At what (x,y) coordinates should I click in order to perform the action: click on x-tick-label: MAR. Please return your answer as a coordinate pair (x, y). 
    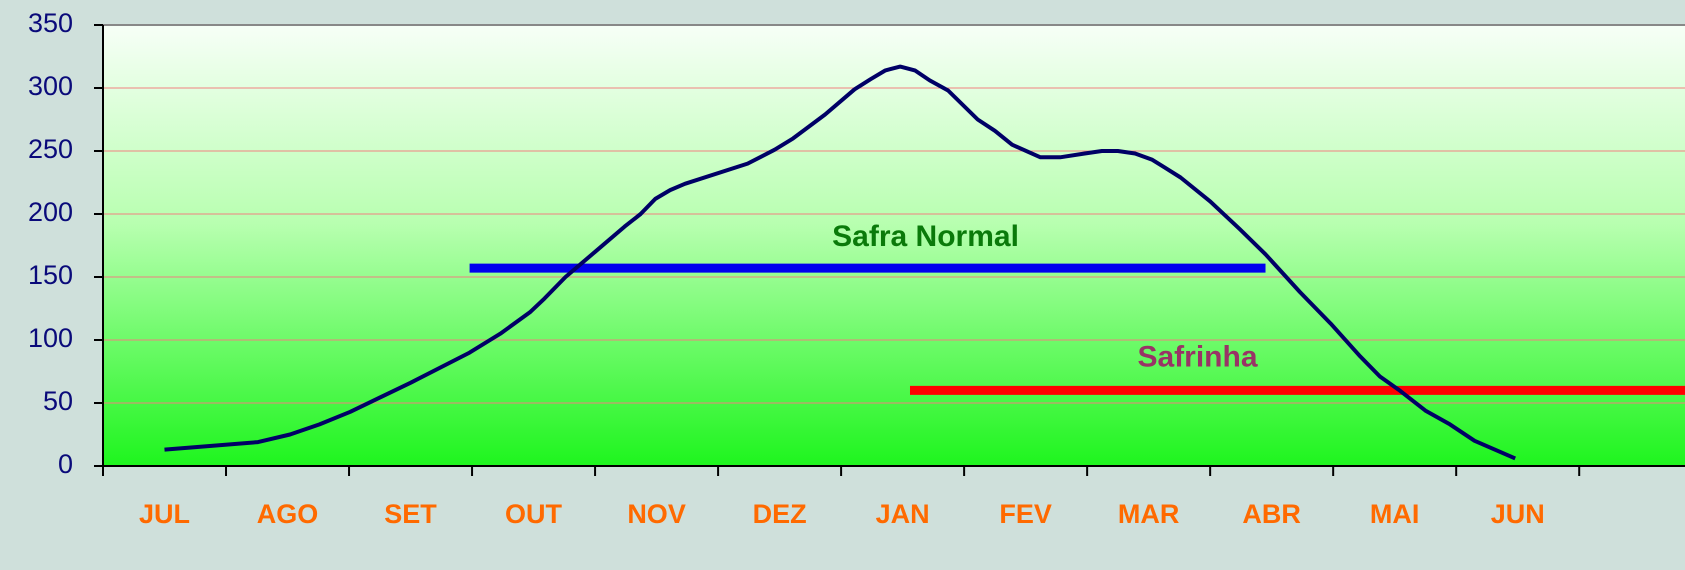
    Looking at the image, I should click on (1149, 514).